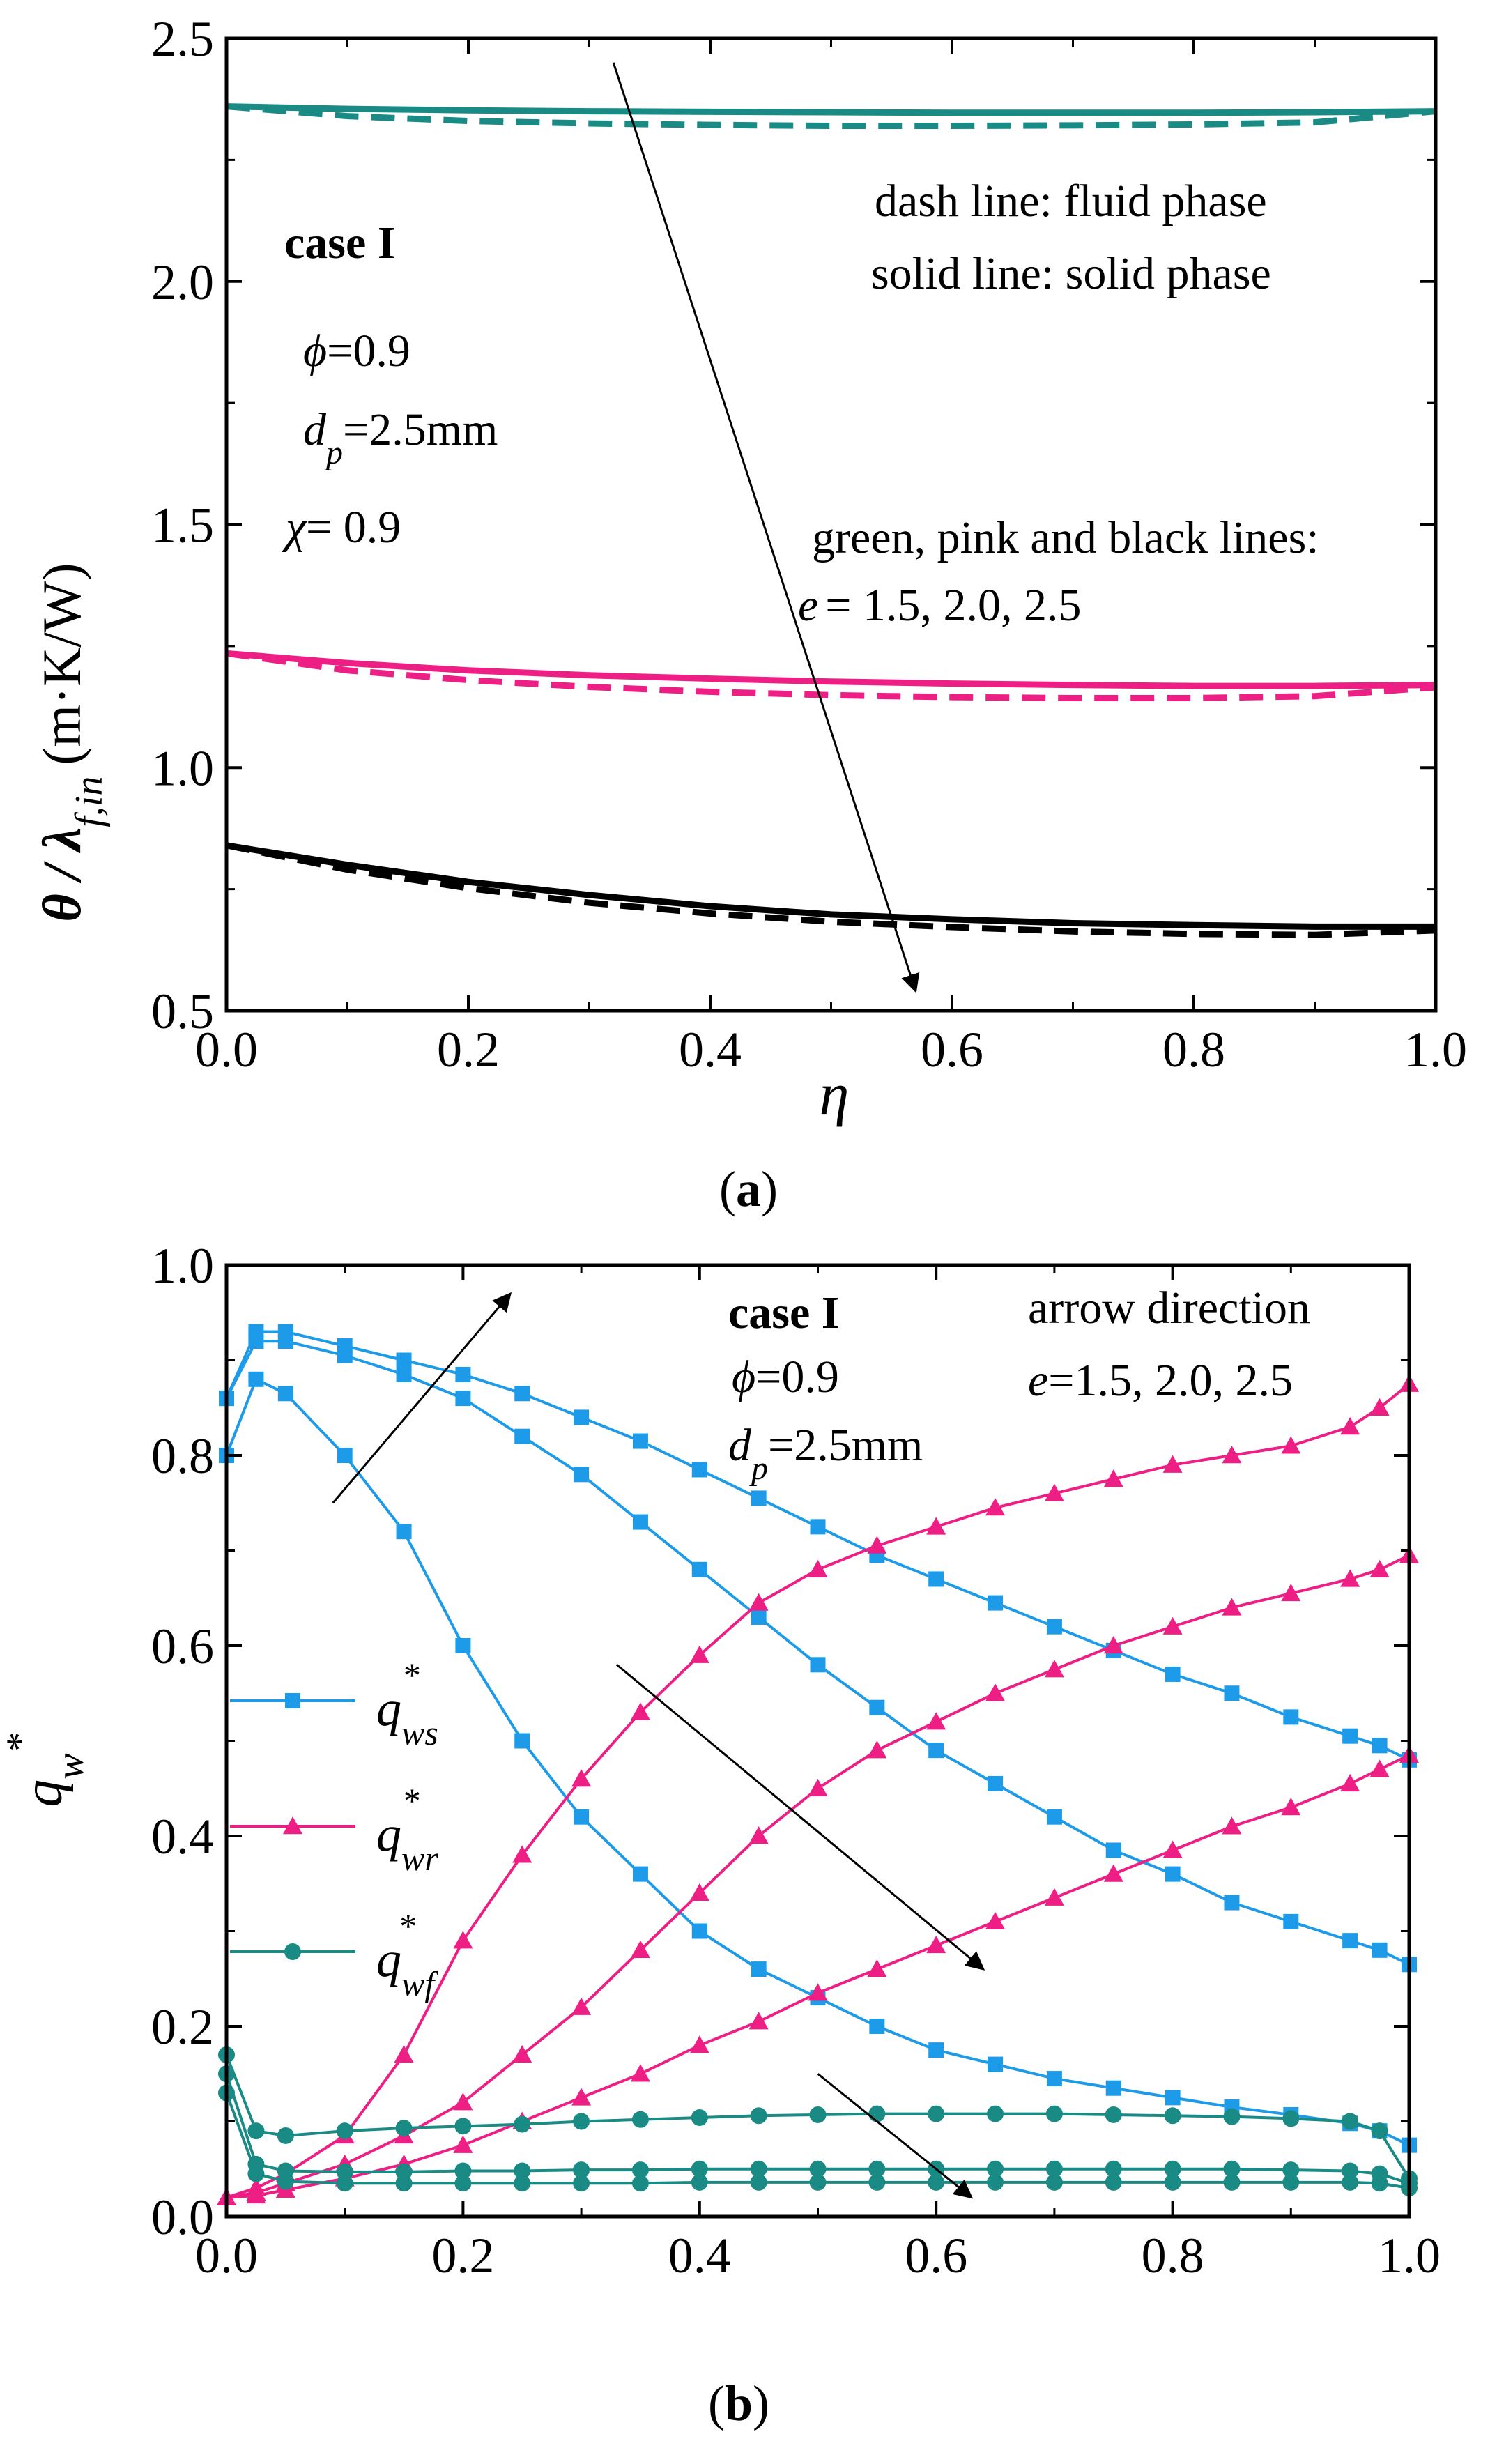  I want to click on panel-b-phi-value: =0.9, so click(797, 1377).